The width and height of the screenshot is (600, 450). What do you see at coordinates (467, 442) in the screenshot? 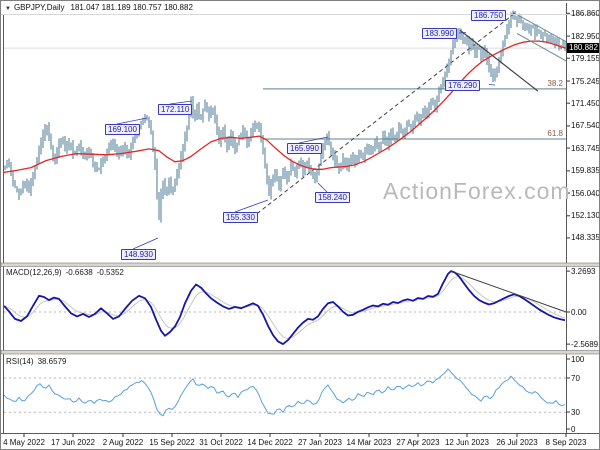
I see `time-axis-label: 12 Jun 2023` at bounding box center [467, 442].